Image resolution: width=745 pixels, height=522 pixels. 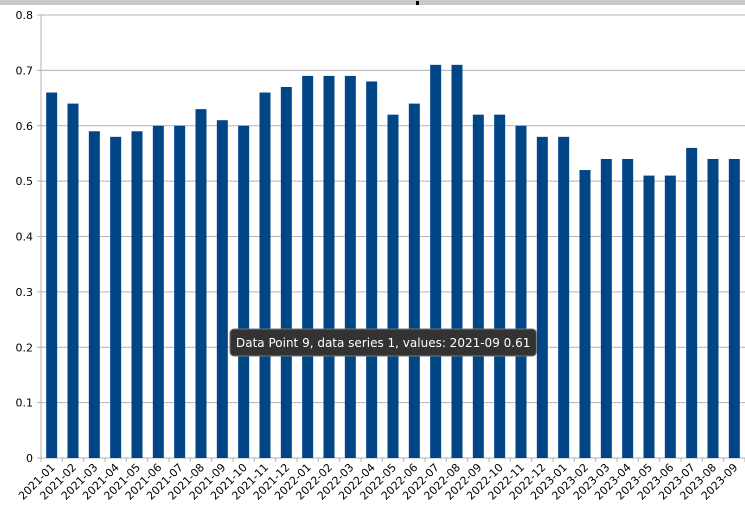 I want to click on y-tick-label: 0.2, so click(x=25, y=347).